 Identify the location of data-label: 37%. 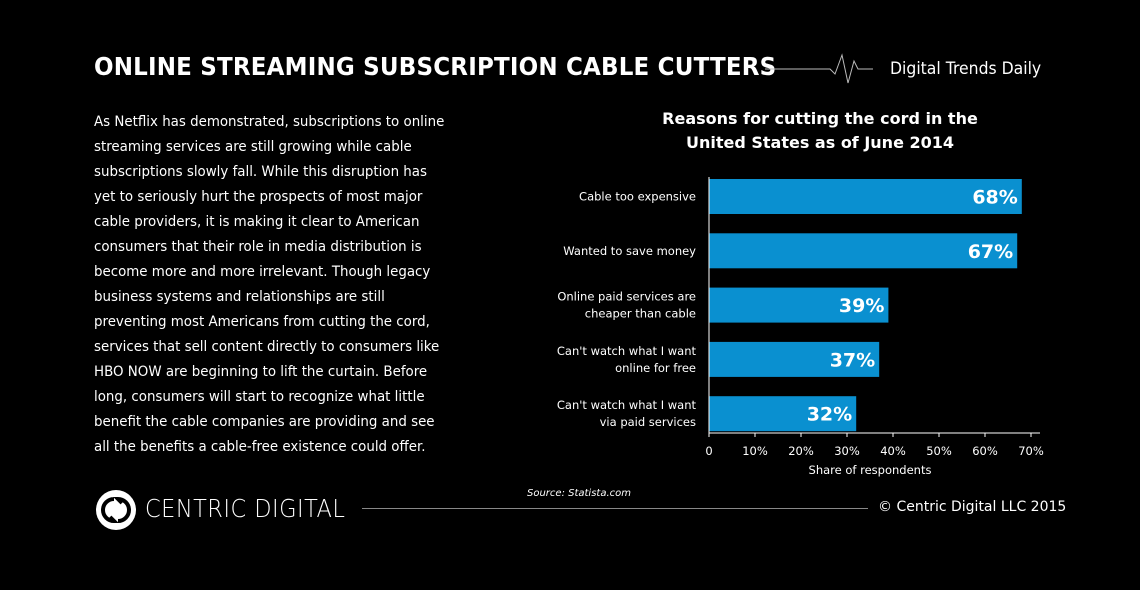
(852, 360).